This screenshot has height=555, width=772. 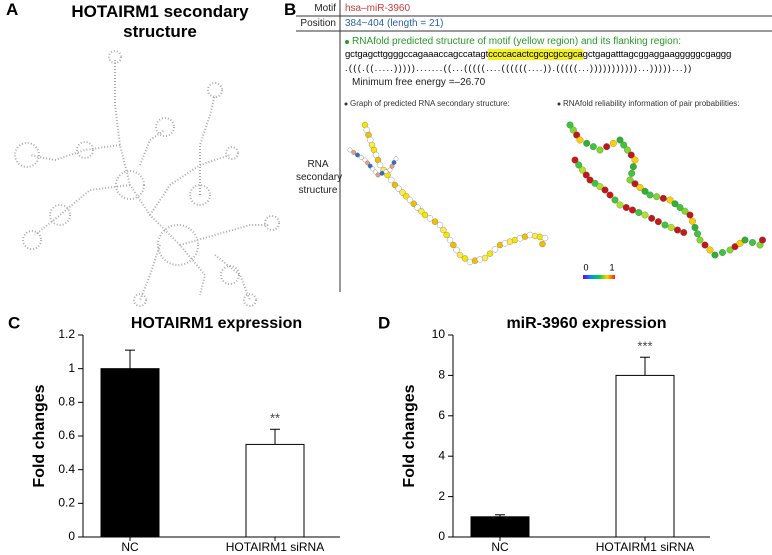 I want to click on y-tick-label: 8, so click(x=441, y=375).